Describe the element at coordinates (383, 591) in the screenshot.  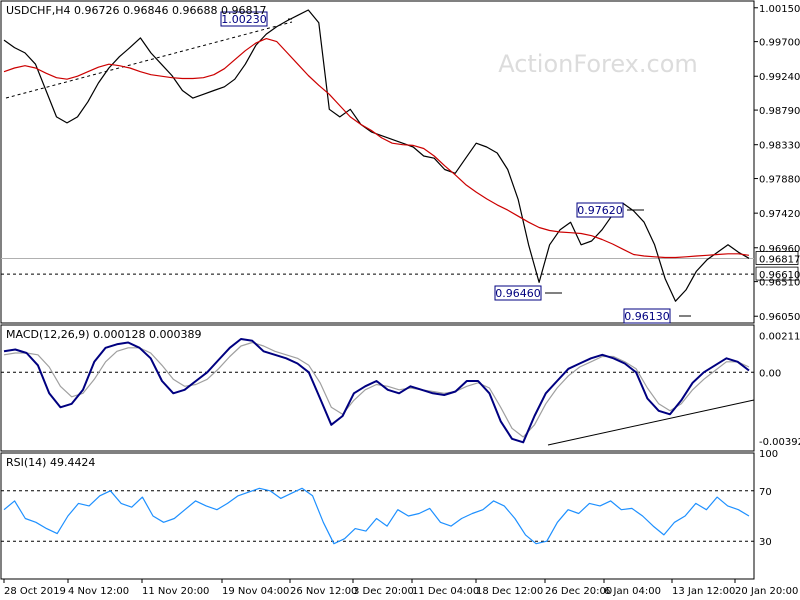
I see `x-tick-label: 3 Dec 20:00` at that location.